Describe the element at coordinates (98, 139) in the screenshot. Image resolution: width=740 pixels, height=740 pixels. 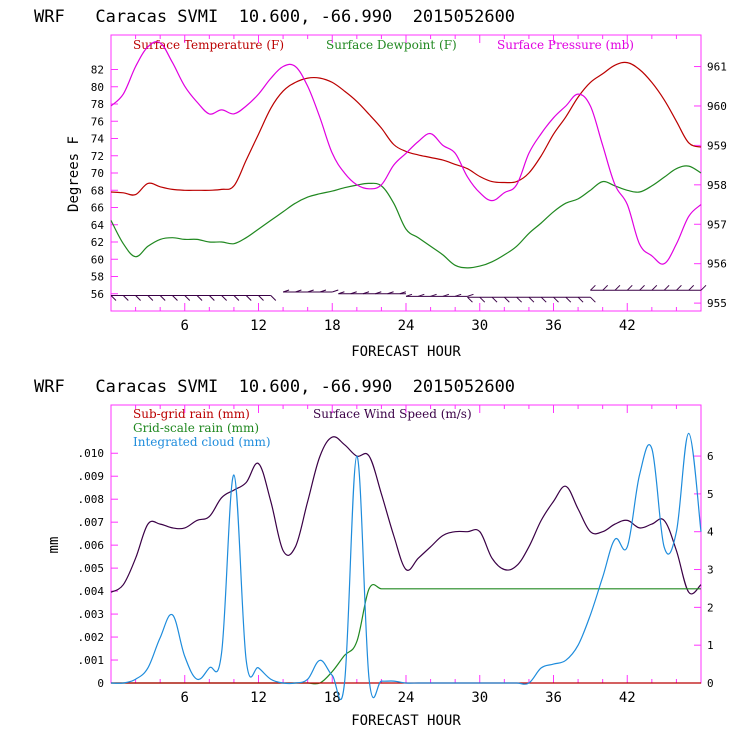
I see `chart1-ytick-label: 74` at that location.